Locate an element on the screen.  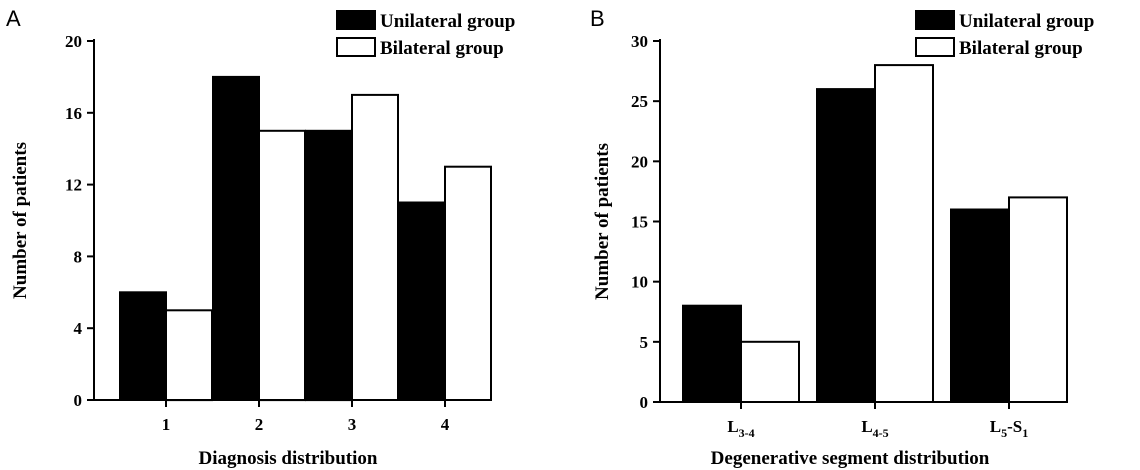
bar-a-series2-cat3 is located at coordinates (375, 247).